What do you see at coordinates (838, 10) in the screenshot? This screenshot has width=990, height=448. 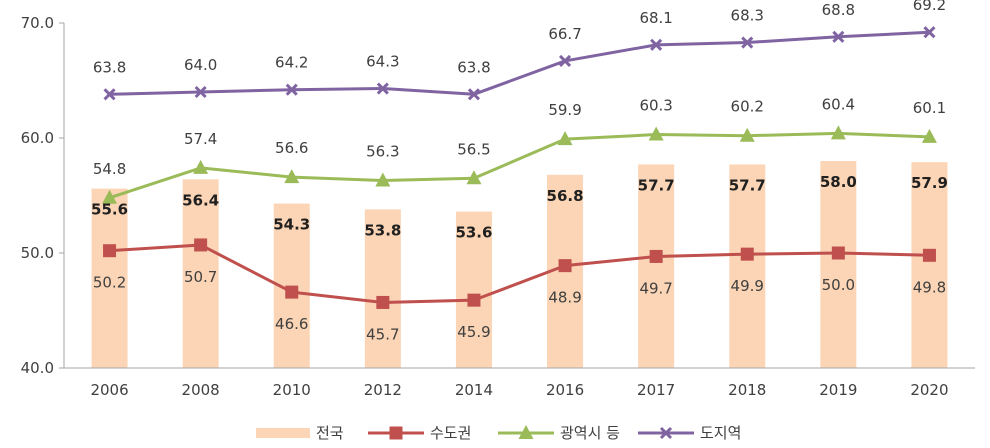 I see `data-label-dojiyeok: 68.8` at bounding box center [838, 10].